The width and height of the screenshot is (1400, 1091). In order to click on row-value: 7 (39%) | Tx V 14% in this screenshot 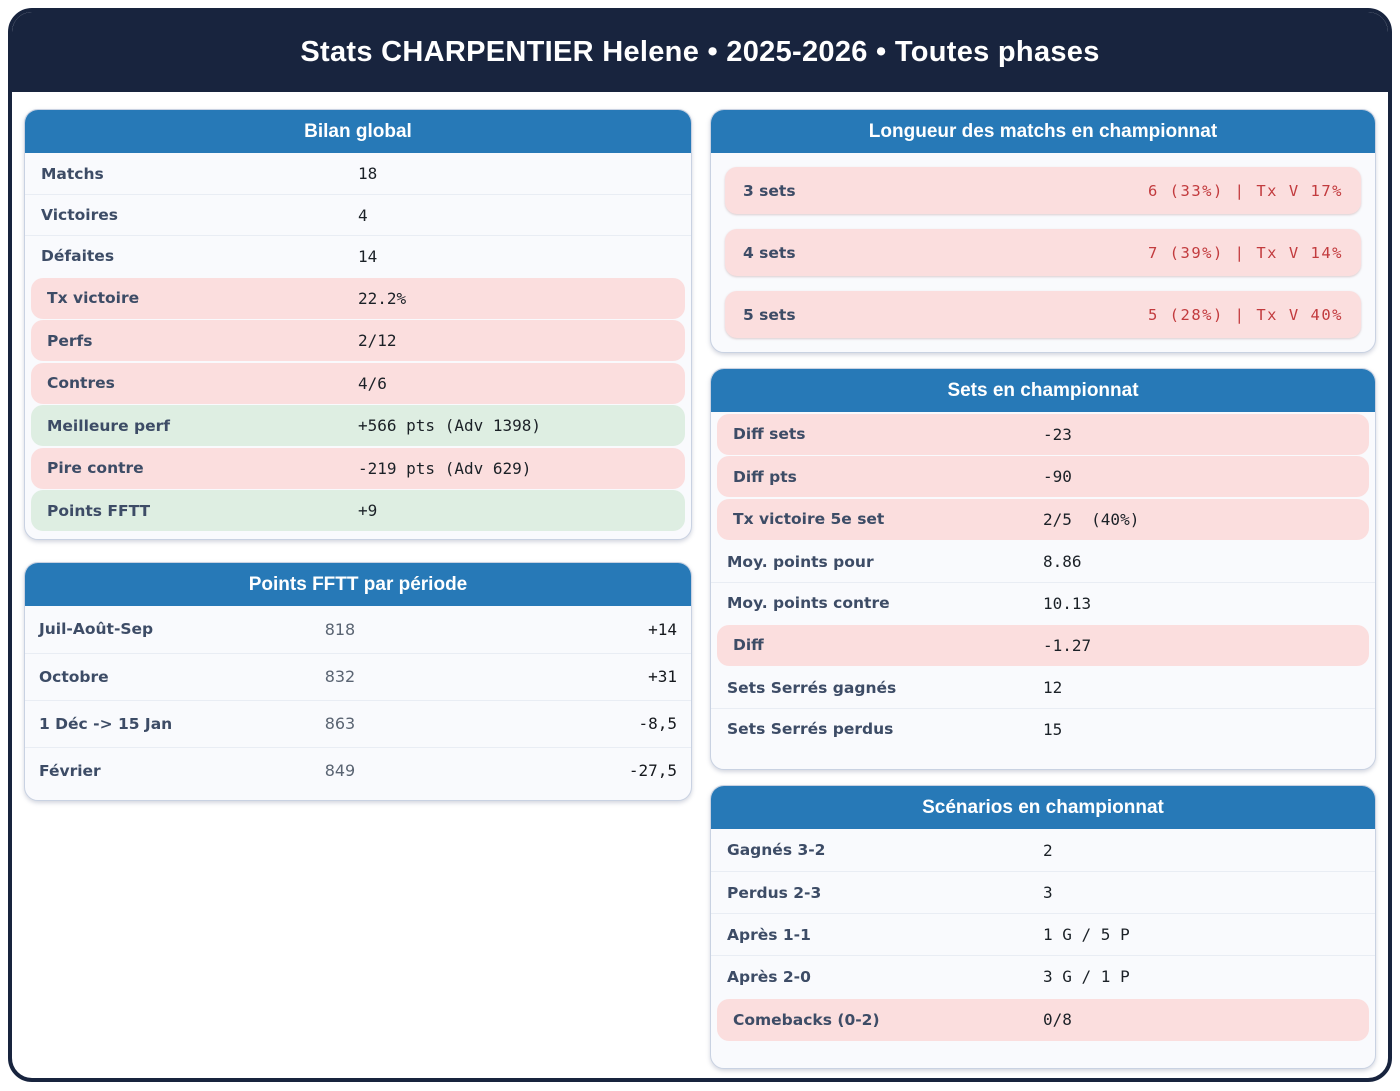, I will do `click(1245, 252)`.